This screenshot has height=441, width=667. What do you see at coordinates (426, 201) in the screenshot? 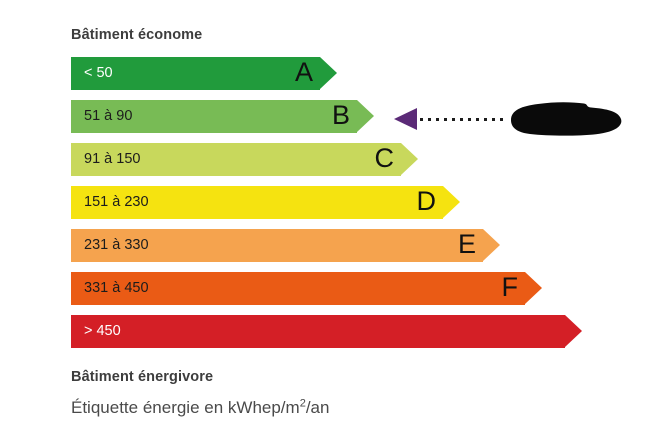
I see `band-letter: D` at bounding box center [426, 201].